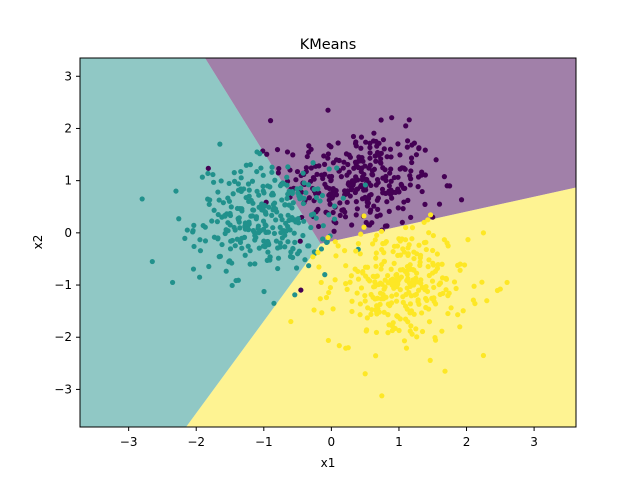  Describe the element at coordinates (129, 442) in the screenshot. I see `x-tick-label: −3` at that location.